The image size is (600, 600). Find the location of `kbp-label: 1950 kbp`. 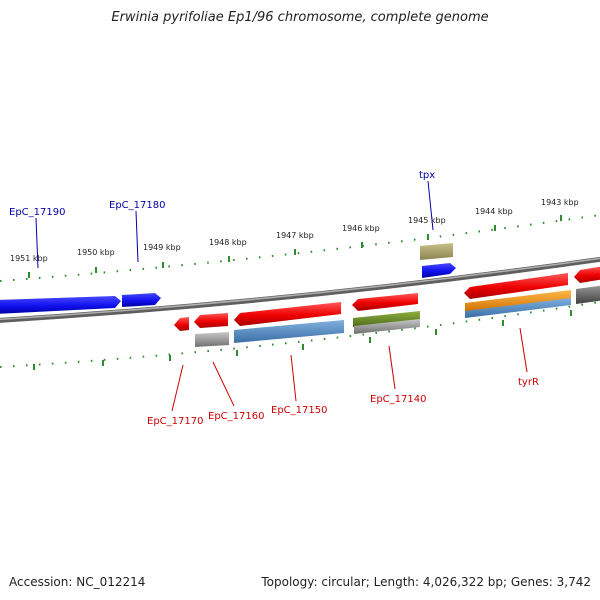

kbp-label: 1950 kbp is located at coordinates (96, 252).